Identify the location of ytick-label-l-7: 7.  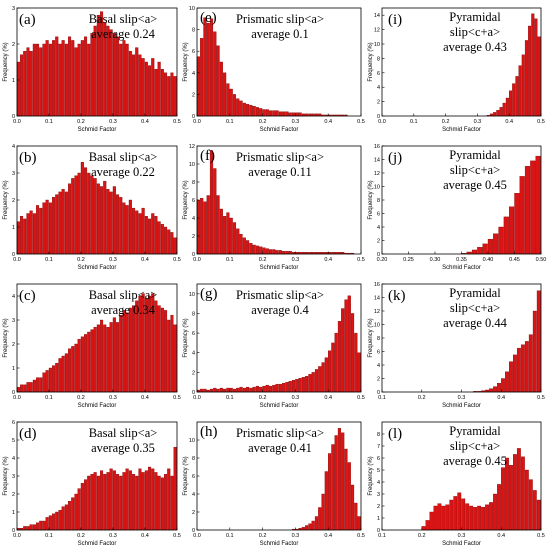
(378, 447).